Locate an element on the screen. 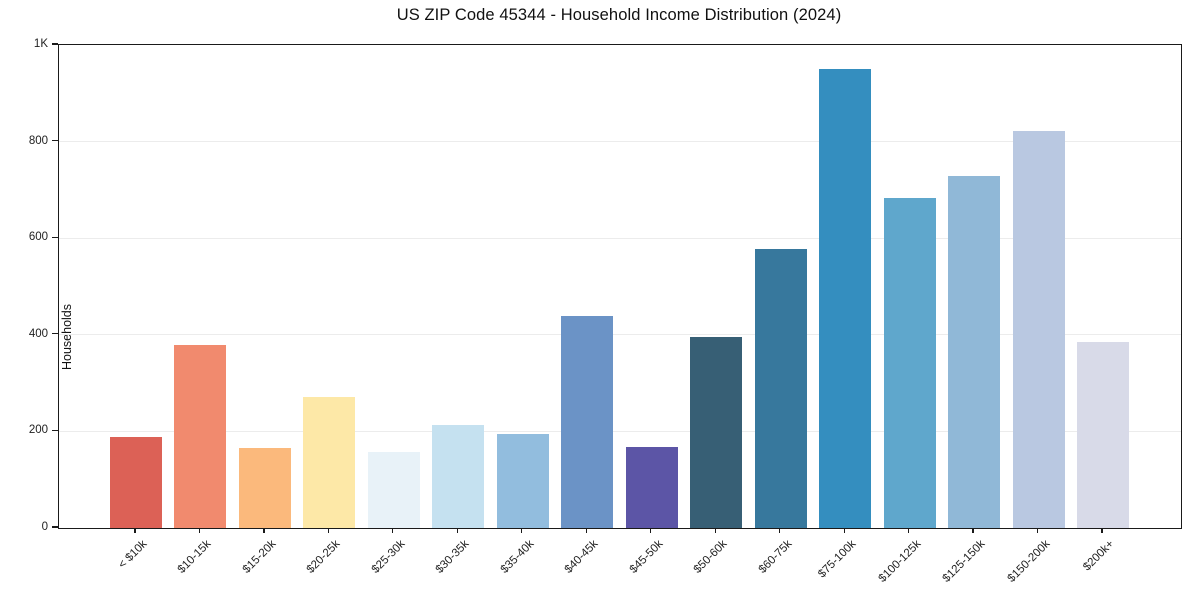 This screenshot has height=590, width=1189. y-tick-label: 600 is located at coordinates (38, 237).